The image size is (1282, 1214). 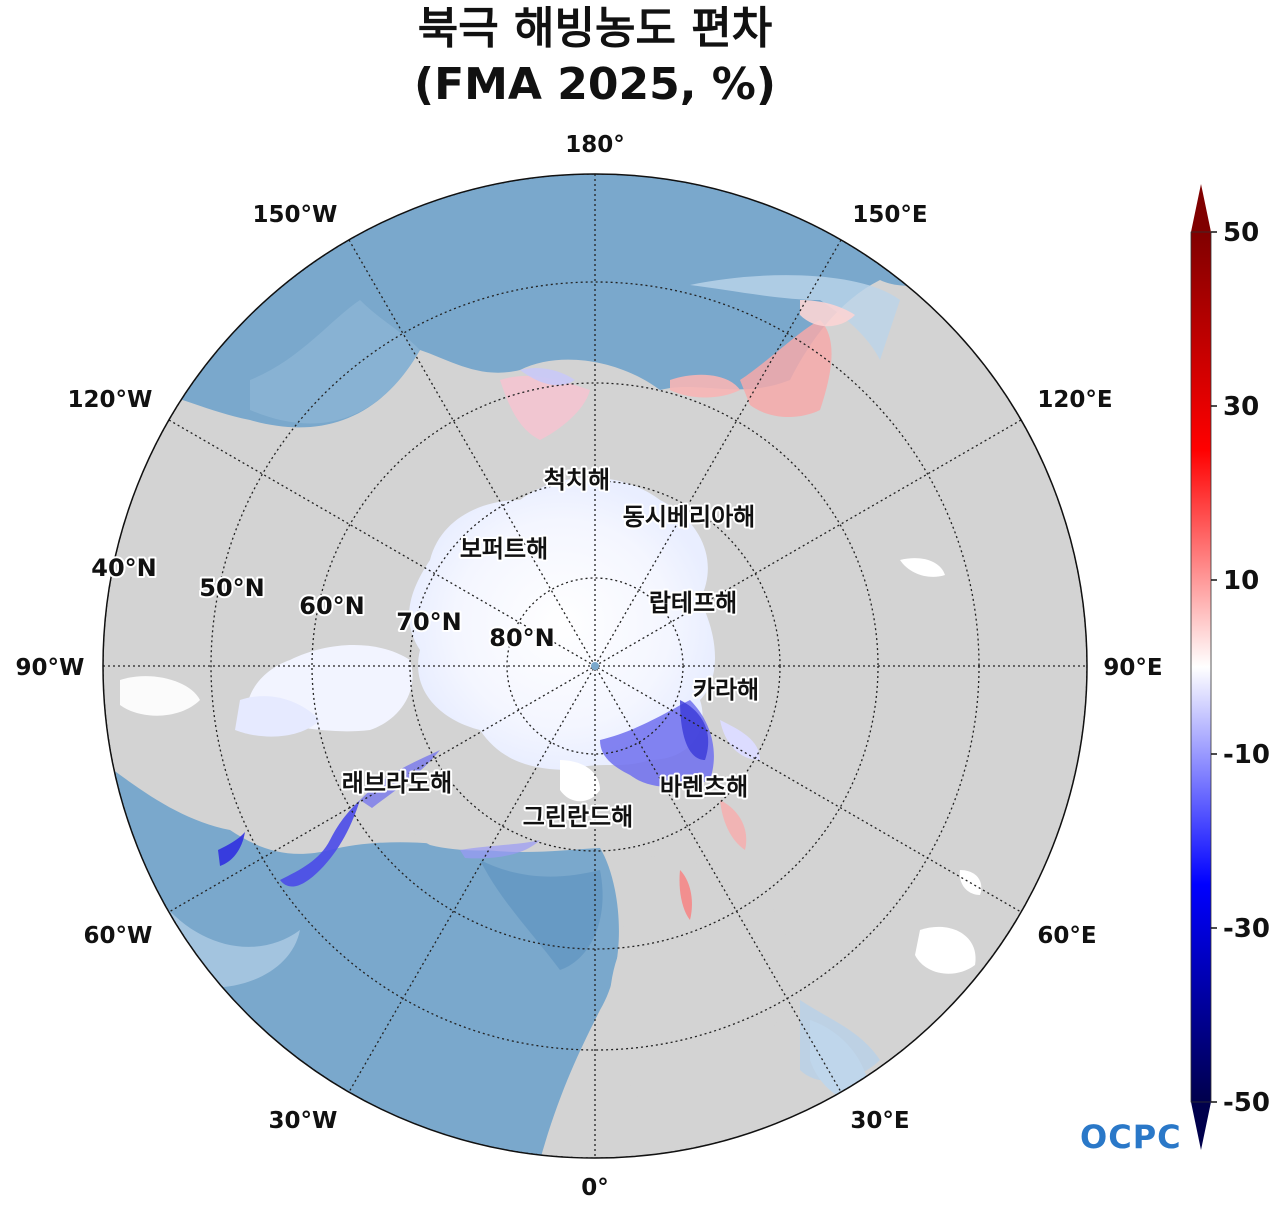 I want to click on labrador-negative-anomaly, so click(x=320, y=843).